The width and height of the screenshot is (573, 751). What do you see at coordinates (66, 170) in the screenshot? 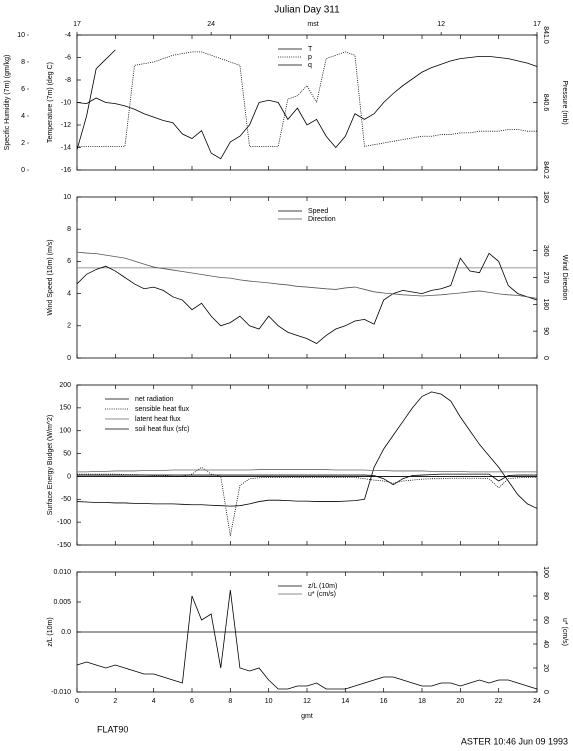
I see `y-tick-label: -16` at bounding box center [66, 170].